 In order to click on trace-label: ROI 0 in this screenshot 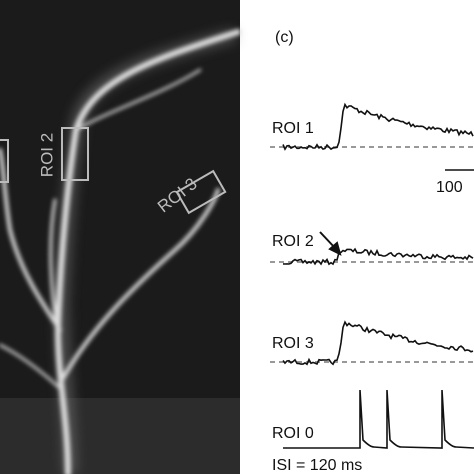, I will do `click(293, 433)`.